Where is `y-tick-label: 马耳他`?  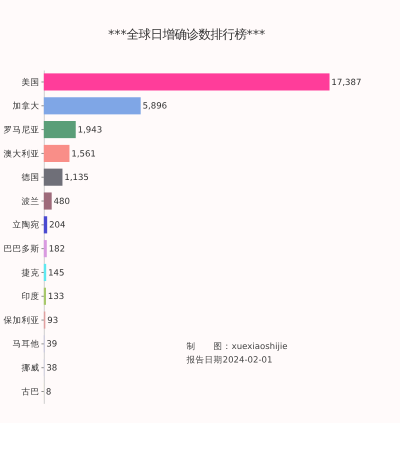 y-tick-label: 马耳他 is located at coordinates (26, 344).